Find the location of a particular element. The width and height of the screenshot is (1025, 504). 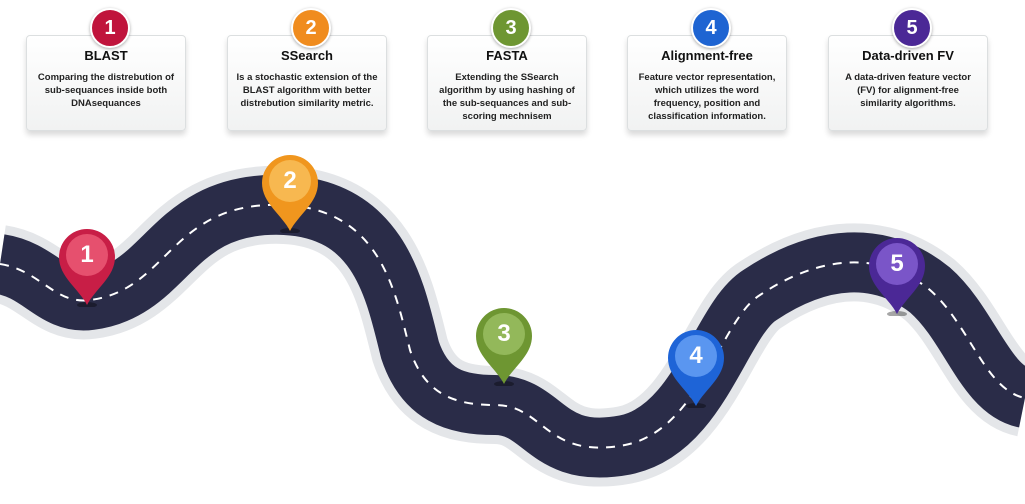

step-4-number-badge: 4 is located at coordinates (711, 28).